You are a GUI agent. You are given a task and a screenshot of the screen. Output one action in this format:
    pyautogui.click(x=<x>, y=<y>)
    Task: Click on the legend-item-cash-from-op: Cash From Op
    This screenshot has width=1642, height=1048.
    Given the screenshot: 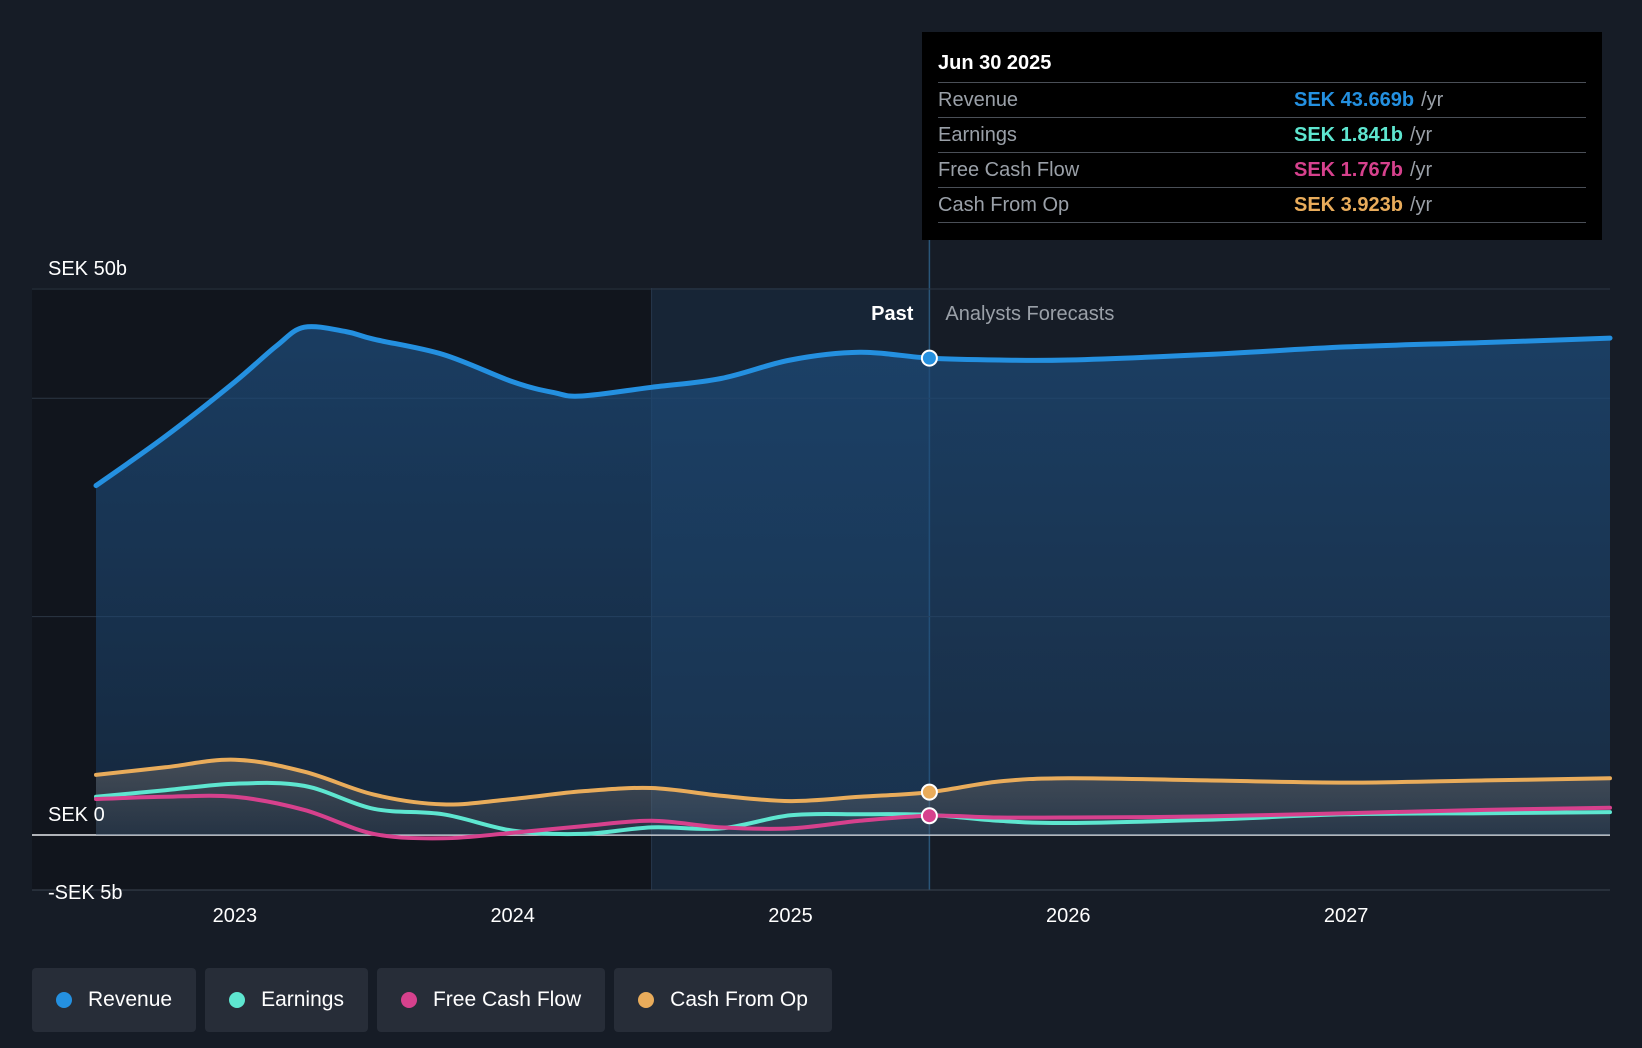 What is the action you would take?
    pyautogui.click(x=723, y=1000)
    